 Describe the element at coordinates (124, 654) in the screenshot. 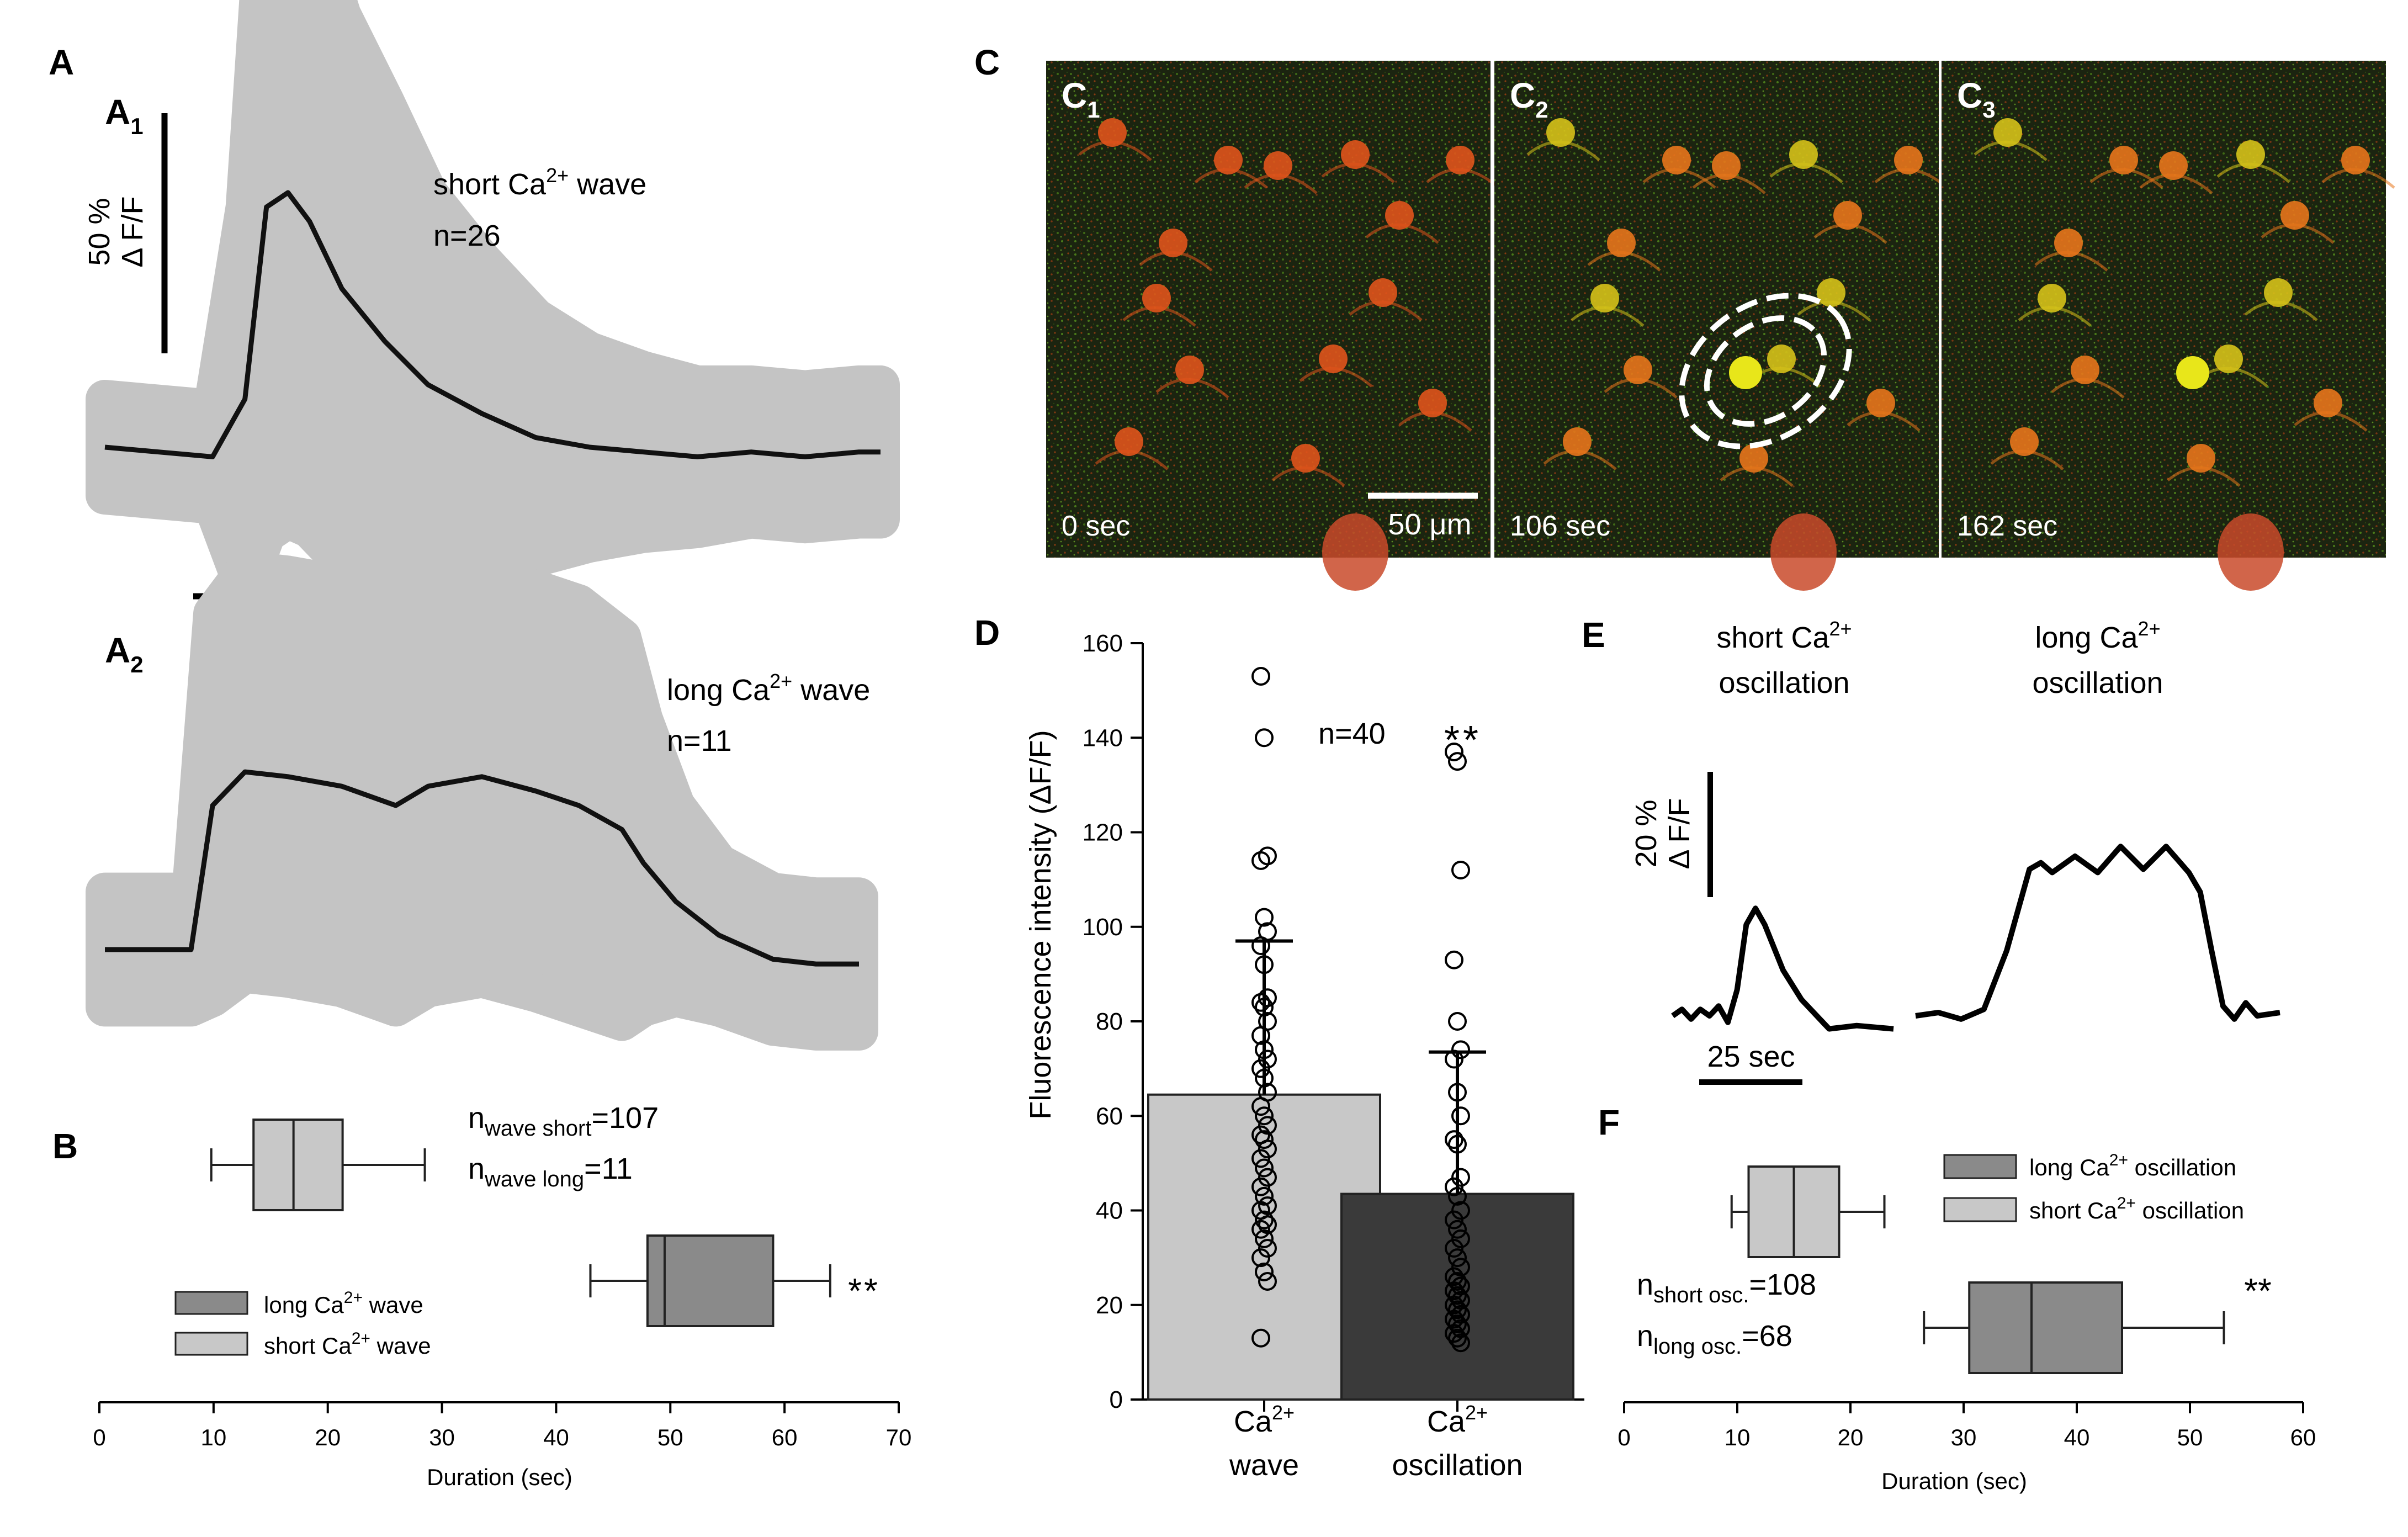

I see `svg-text: A2` at that location.